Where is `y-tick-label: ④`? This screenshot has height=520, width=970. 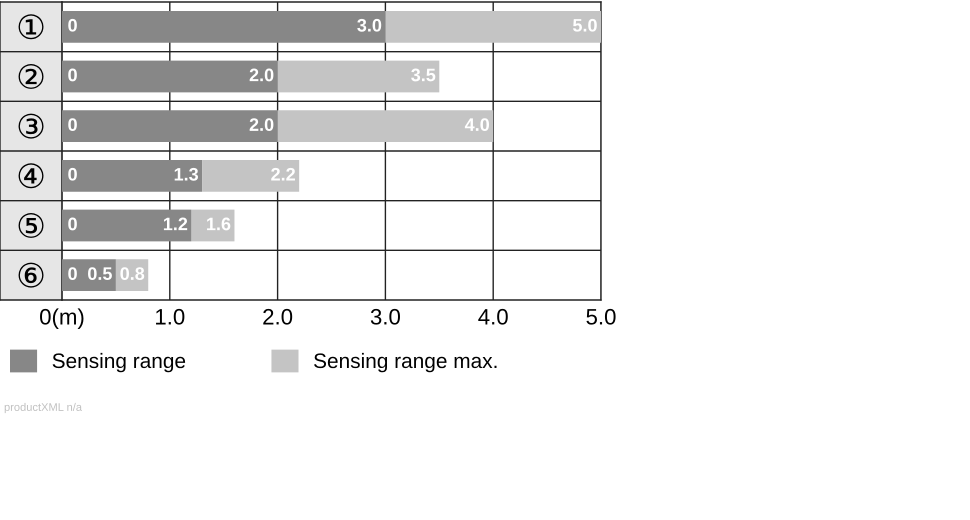
y-tick-label: ④ is located at coordinates (31, 175).